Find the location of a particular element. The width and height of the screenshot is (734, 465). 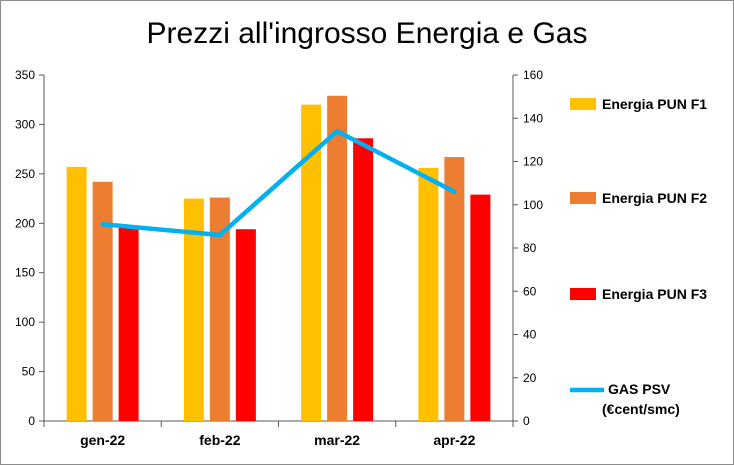

y-right-tick-label: 140 is located at coordinates (533, 118).